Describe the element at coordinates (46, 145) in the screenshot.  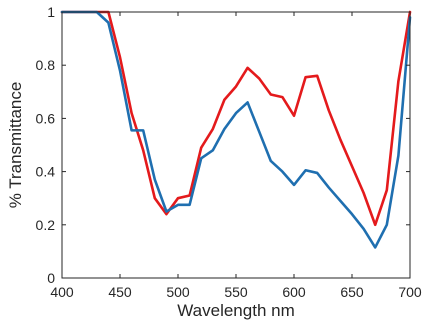
I see `y-tick-labels: 0 0.2 0.4 0.6 0.8 1` at that location.